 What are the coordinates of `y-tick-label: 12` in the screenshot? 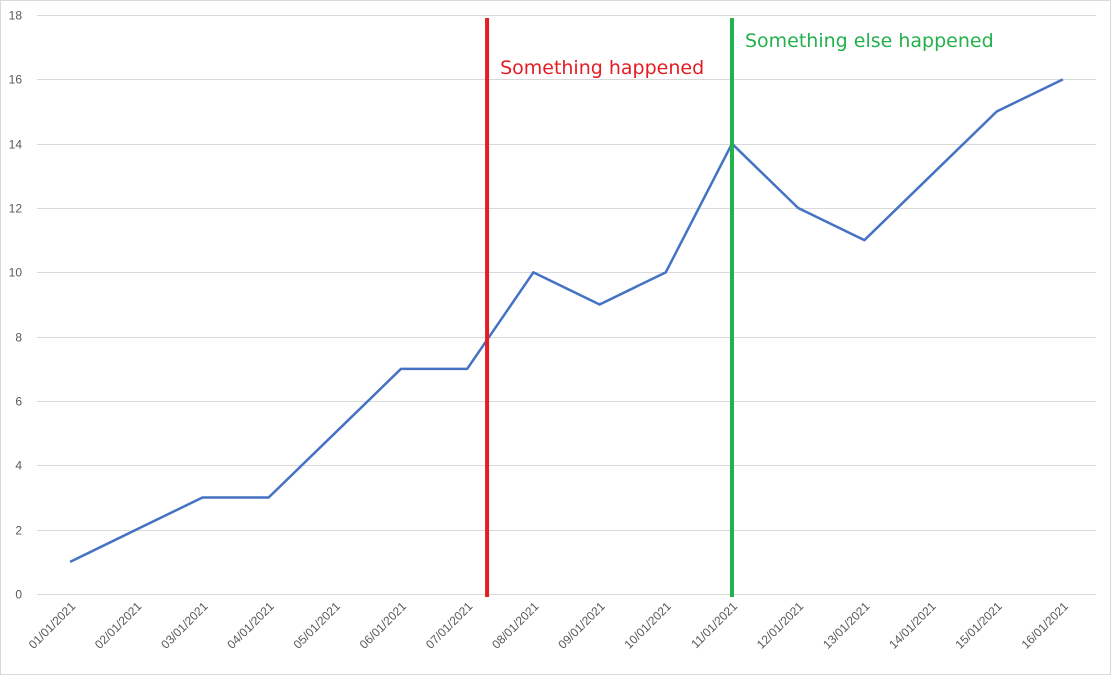 It's located at (16, 209).